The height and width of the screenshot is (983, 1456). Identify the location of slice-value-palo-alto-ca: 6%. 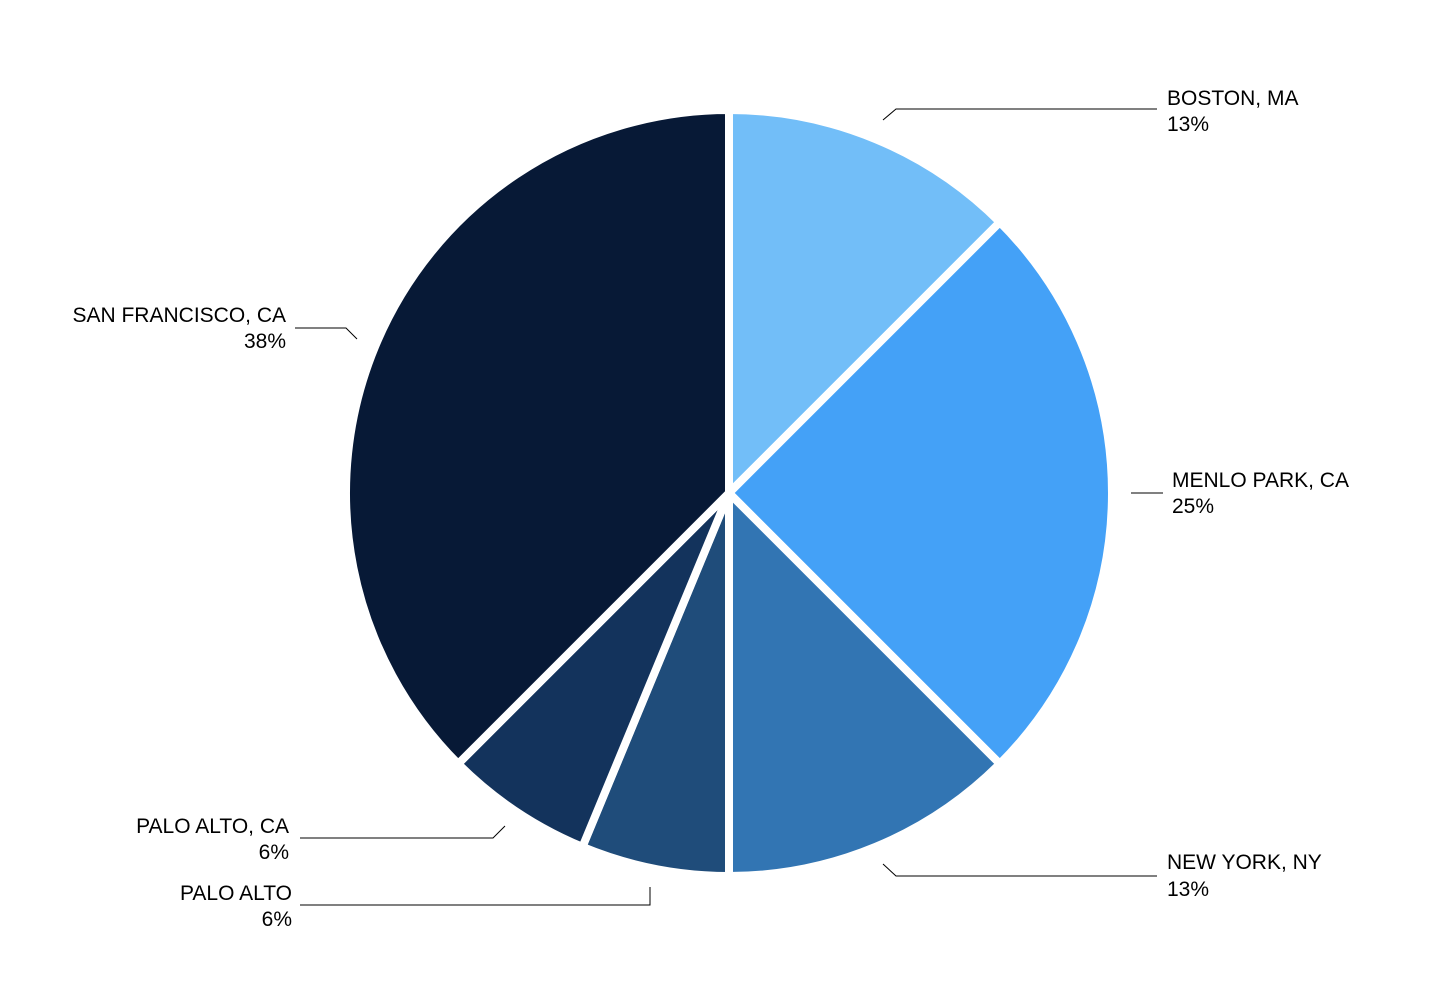
(274, 852).